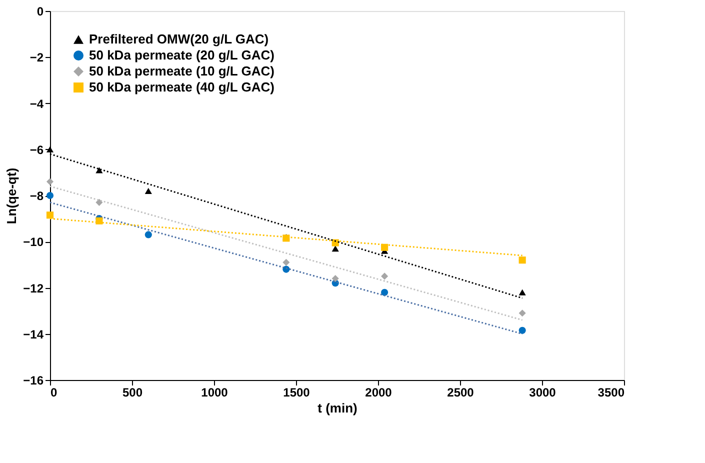  What do you see at coordinates (33, 381) in the screenshot?
I see `y-tick-label: −16` at bounding box center [33, 381].